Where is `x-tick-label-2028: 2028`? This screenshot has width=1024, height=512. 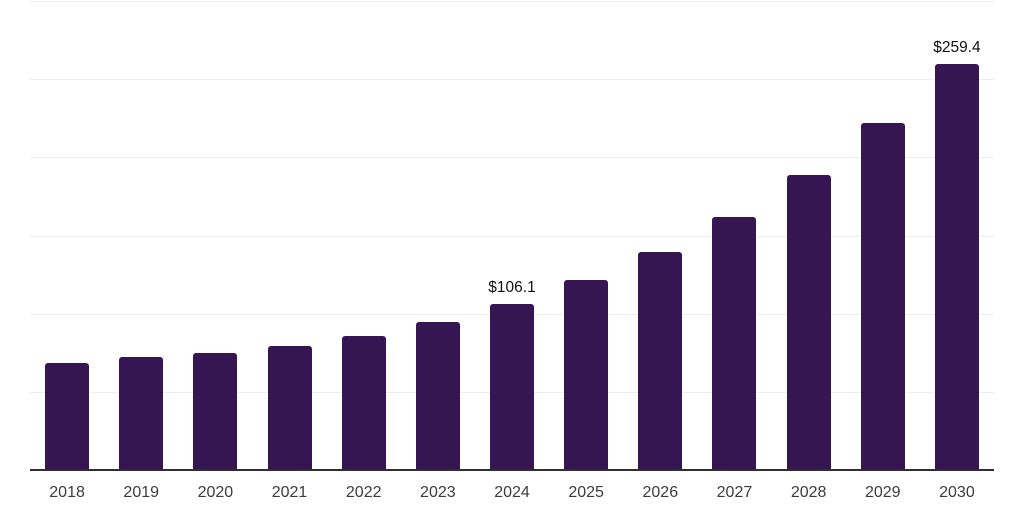
x-tick-label-2028: 2028 is located at coordinates (808, 492).